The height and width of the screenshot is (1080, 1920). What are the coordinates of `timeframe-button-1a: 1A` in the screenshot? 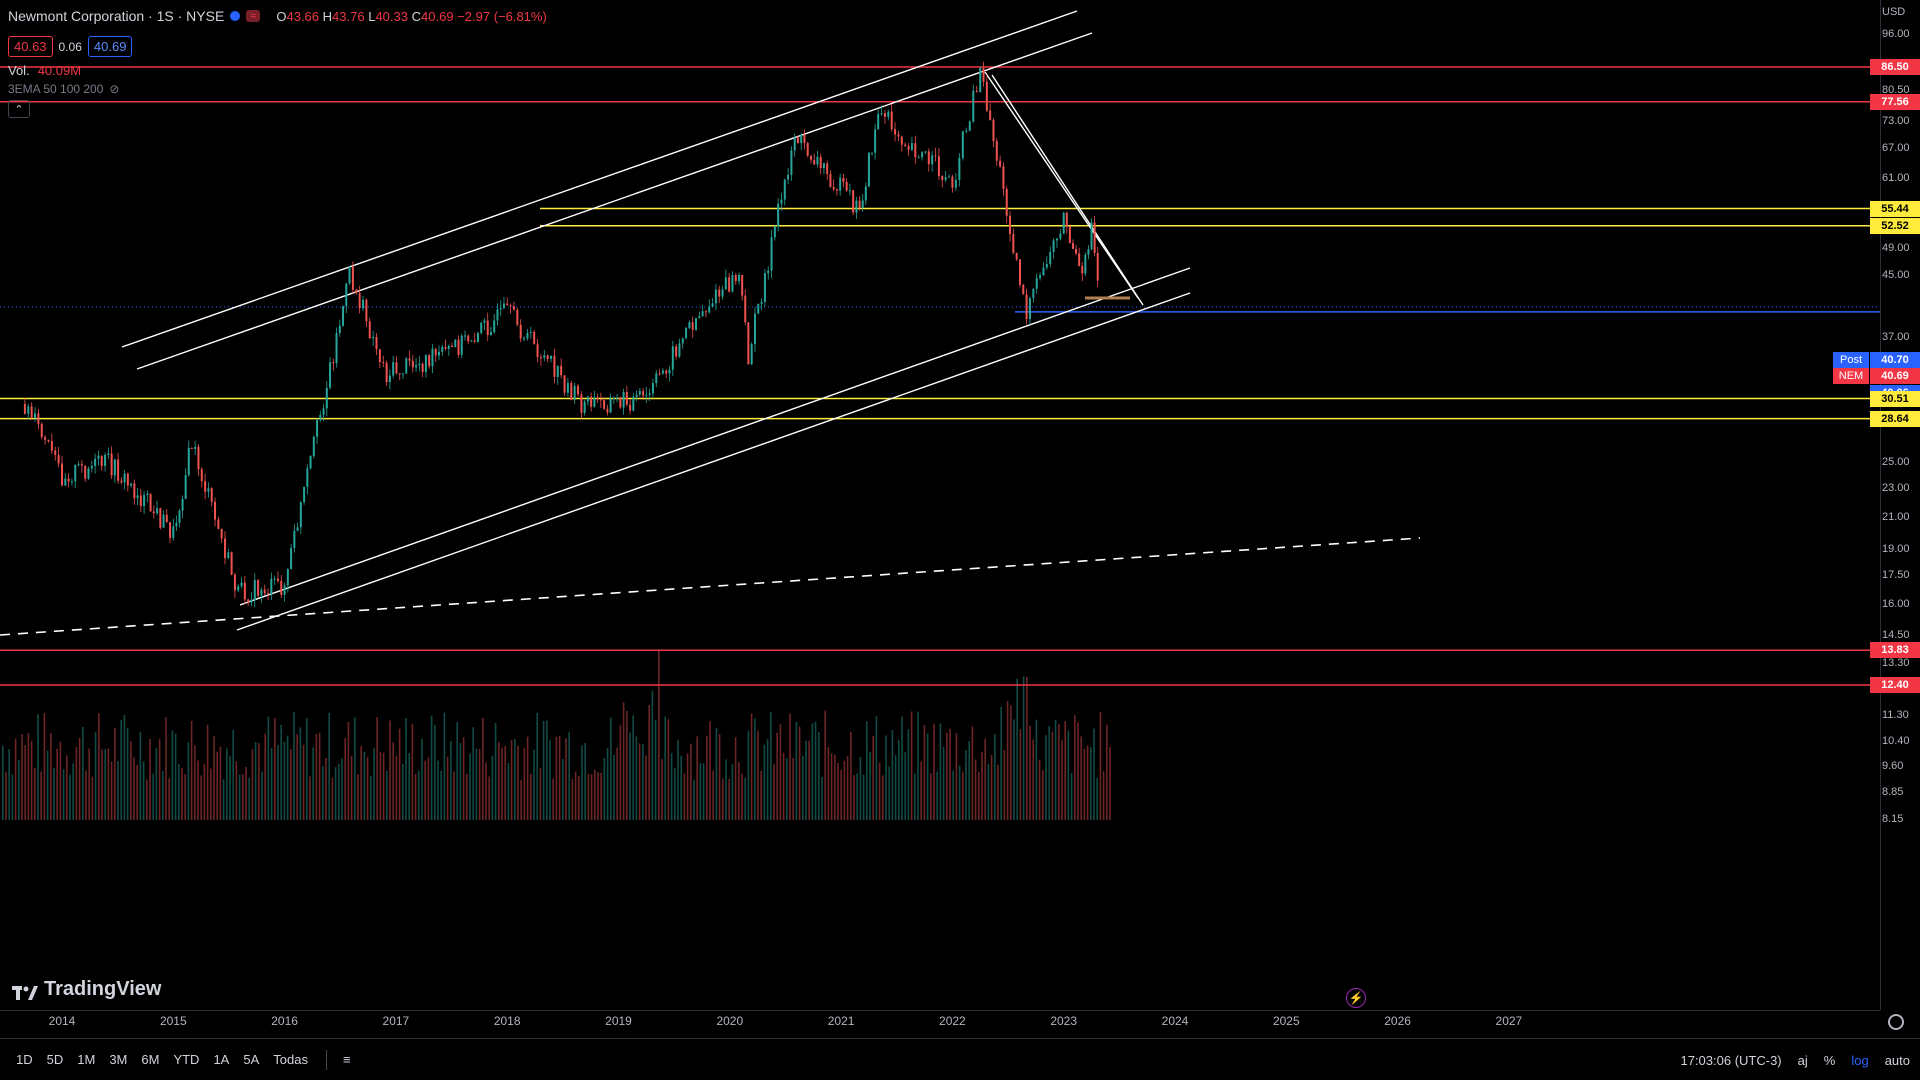 It's located at (221, 1059).